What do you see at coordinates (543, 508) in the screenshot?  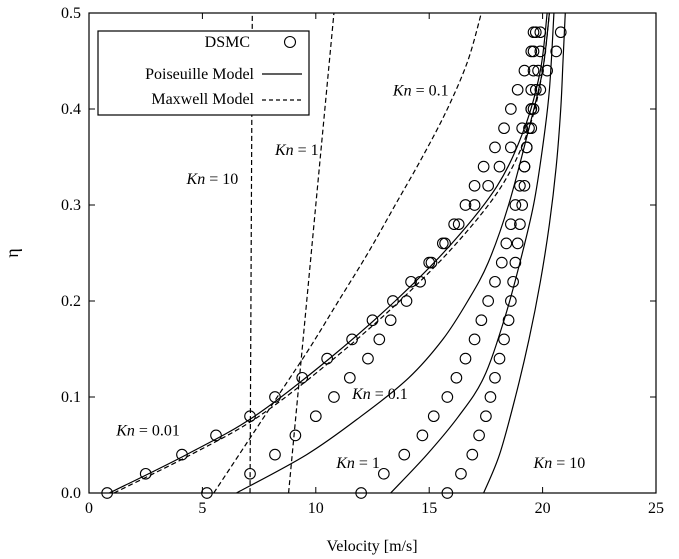 I see `x-tick-label: 20` at bounding box center [543, 508].